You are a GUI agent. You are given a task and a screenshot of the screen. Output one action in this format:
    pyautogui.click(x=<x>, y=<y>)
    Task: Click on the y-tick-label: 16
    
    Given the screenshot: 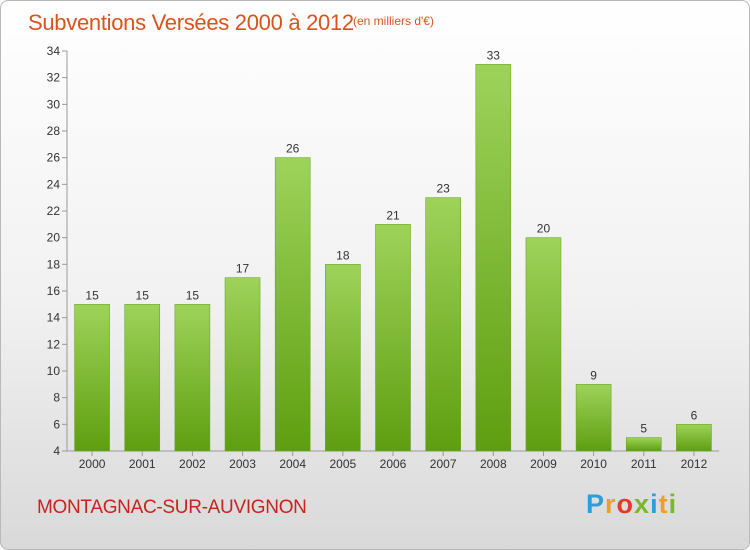 What is the action you would take?
    pyautogui.click(x=54, y=291)
    